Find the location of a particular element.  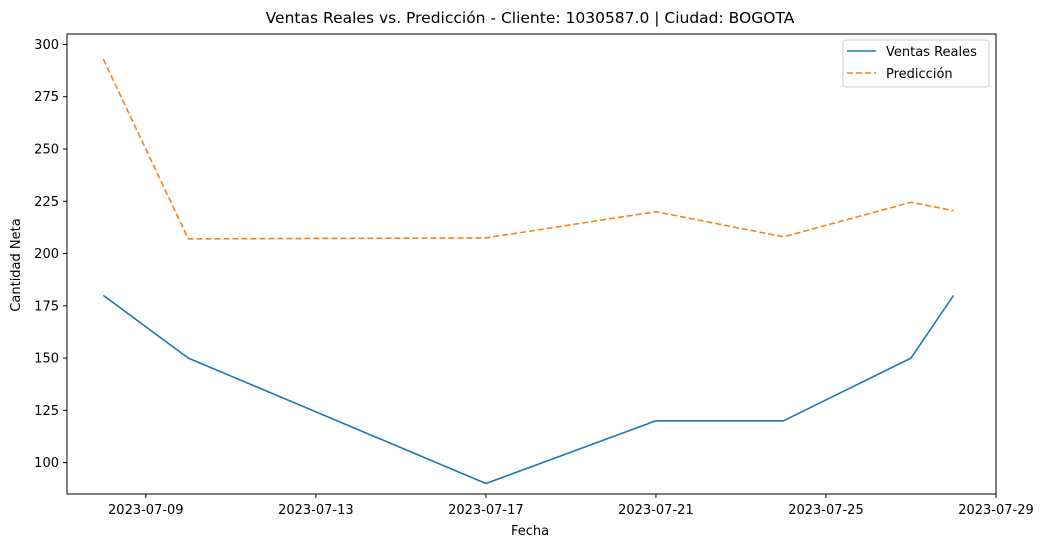

y-axis-label: Cantidad Neta is located at coordinates (16, 264).